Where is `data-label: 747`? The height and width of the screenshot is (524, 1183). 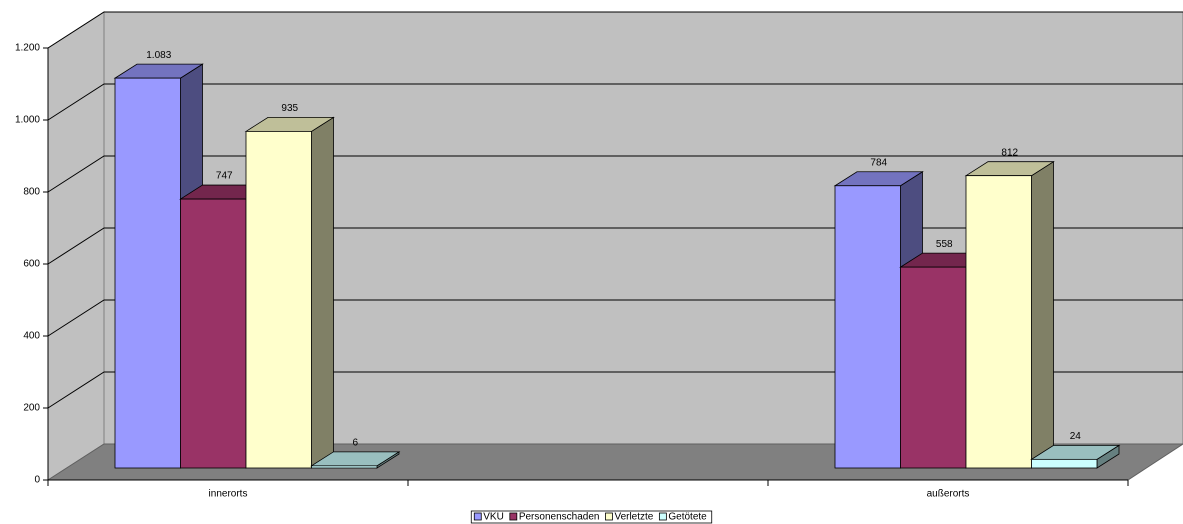 data-label: 747 is located at coordinates (224, 176).